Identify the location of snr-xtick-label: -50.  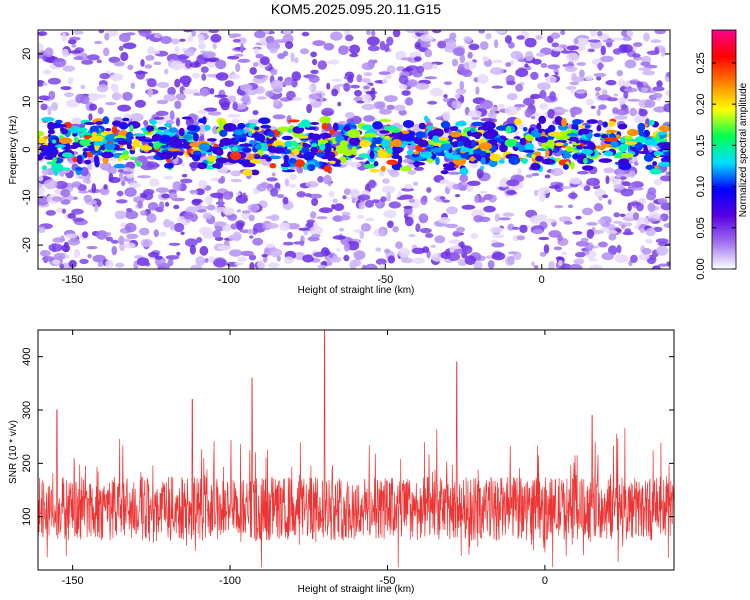
(388, 581).